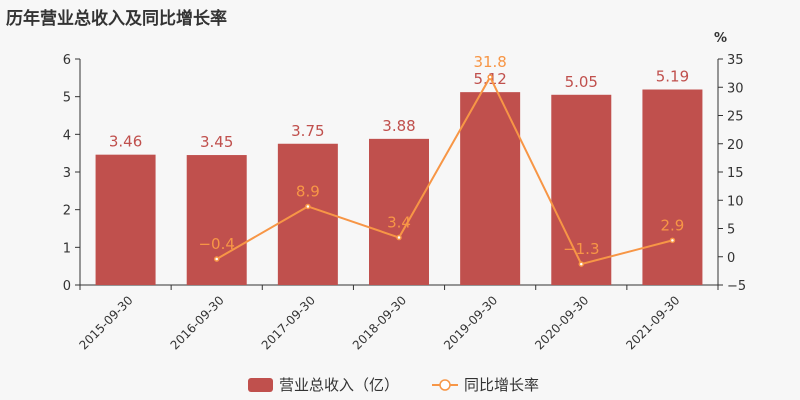 This screenshot has height=400, width=800. Describe the element at coordinates (67, 135) in the screenshot. I see `left-axis-tick-label: 4` at that location.